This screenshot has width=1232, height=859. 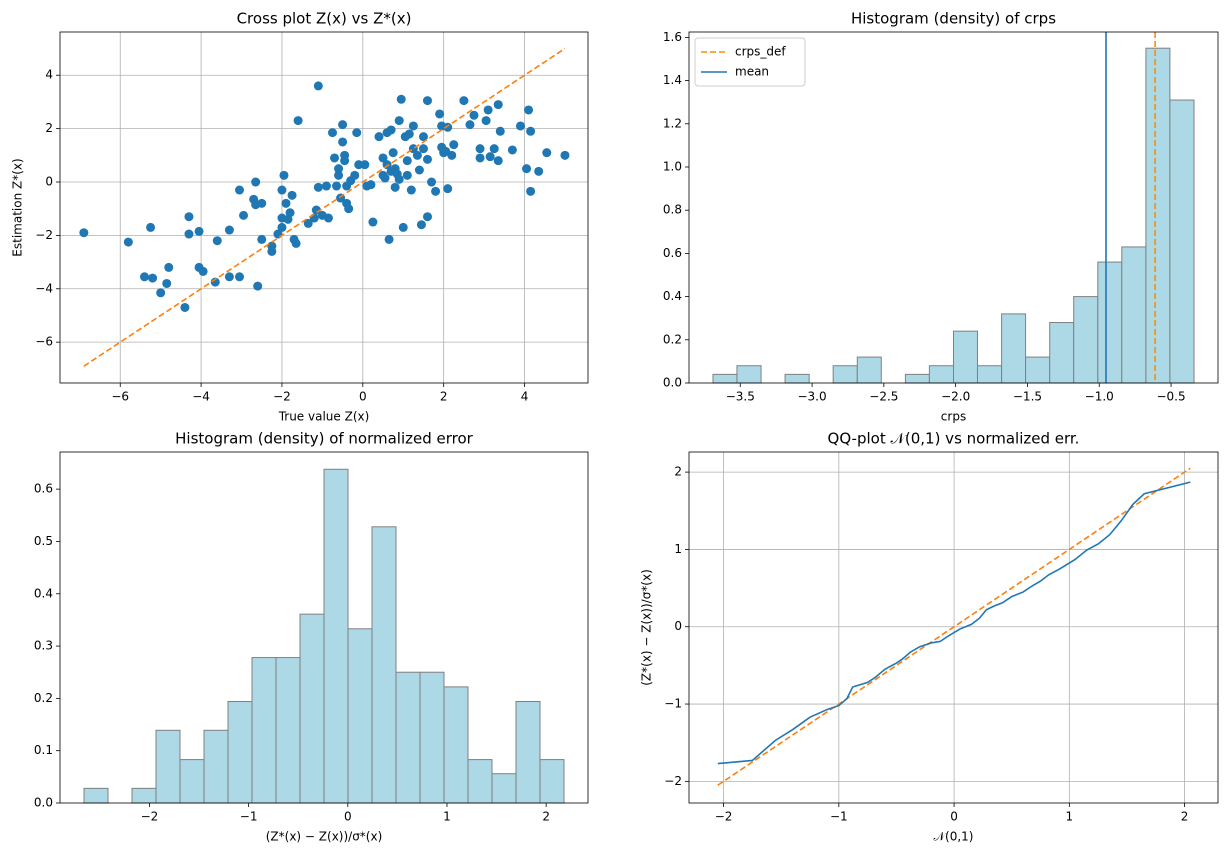 I want to click on y-tick-label: 0.1, so click(x=43, y=750).